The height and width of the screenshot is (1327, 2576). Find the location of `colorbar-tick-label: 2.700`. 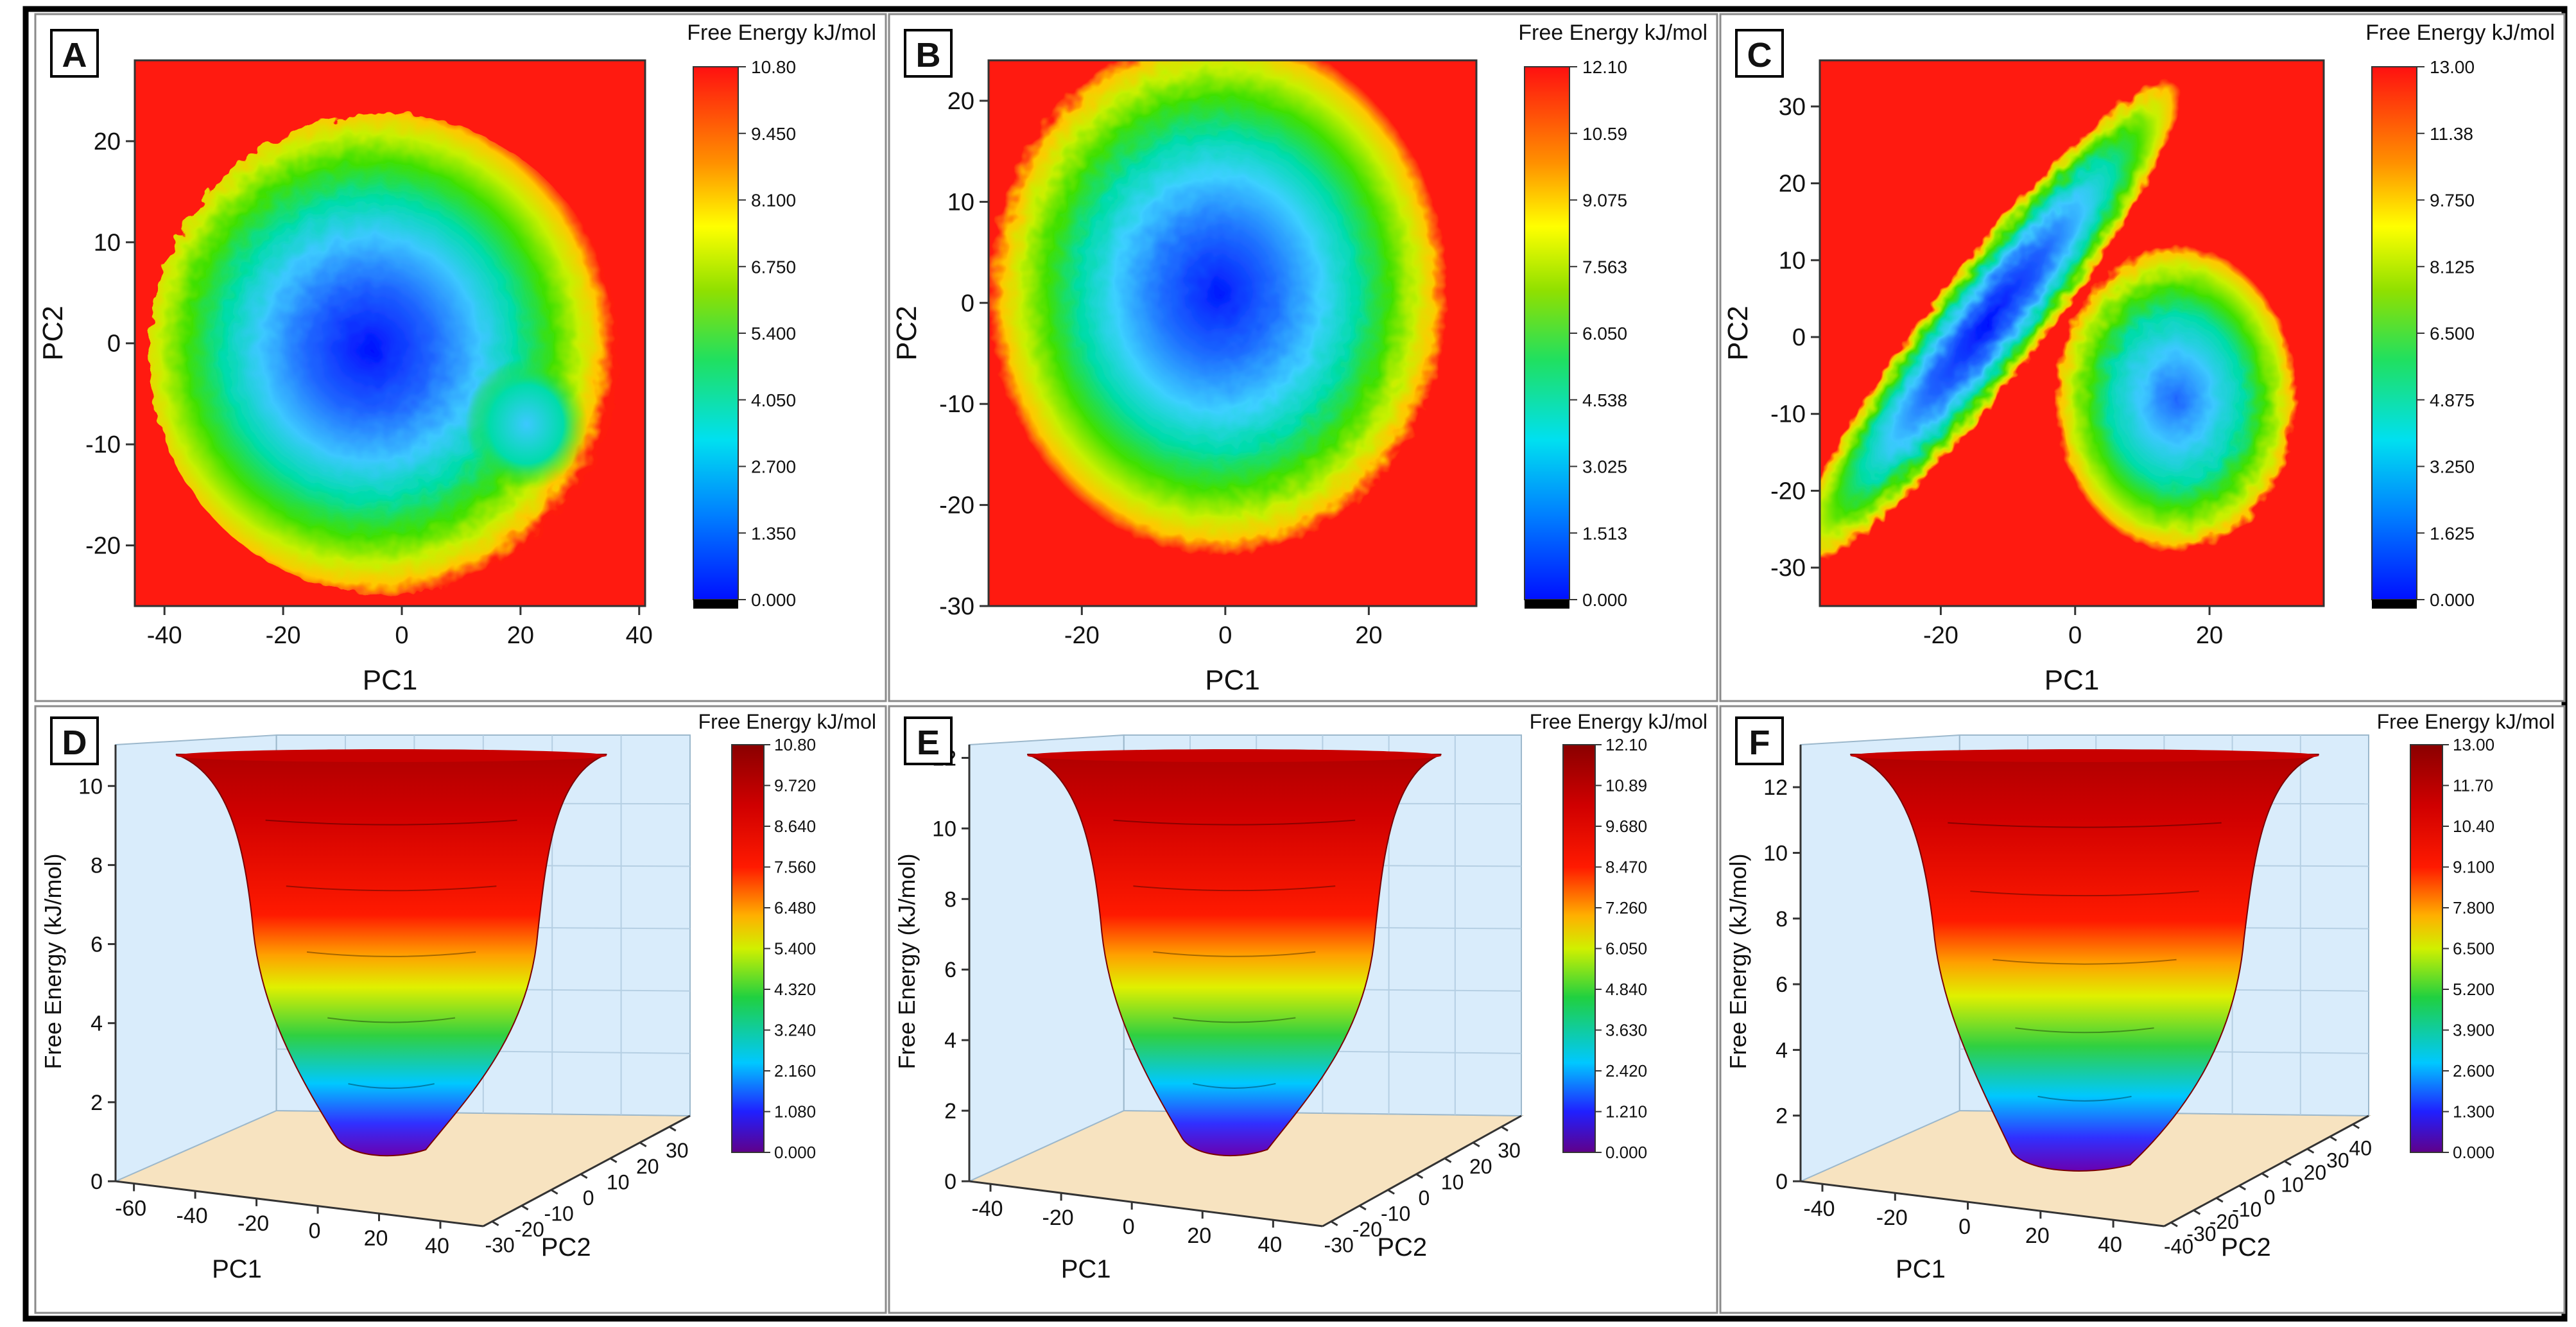

colorbar-tick-label: 2.700 is located at coordinates (773, 467).